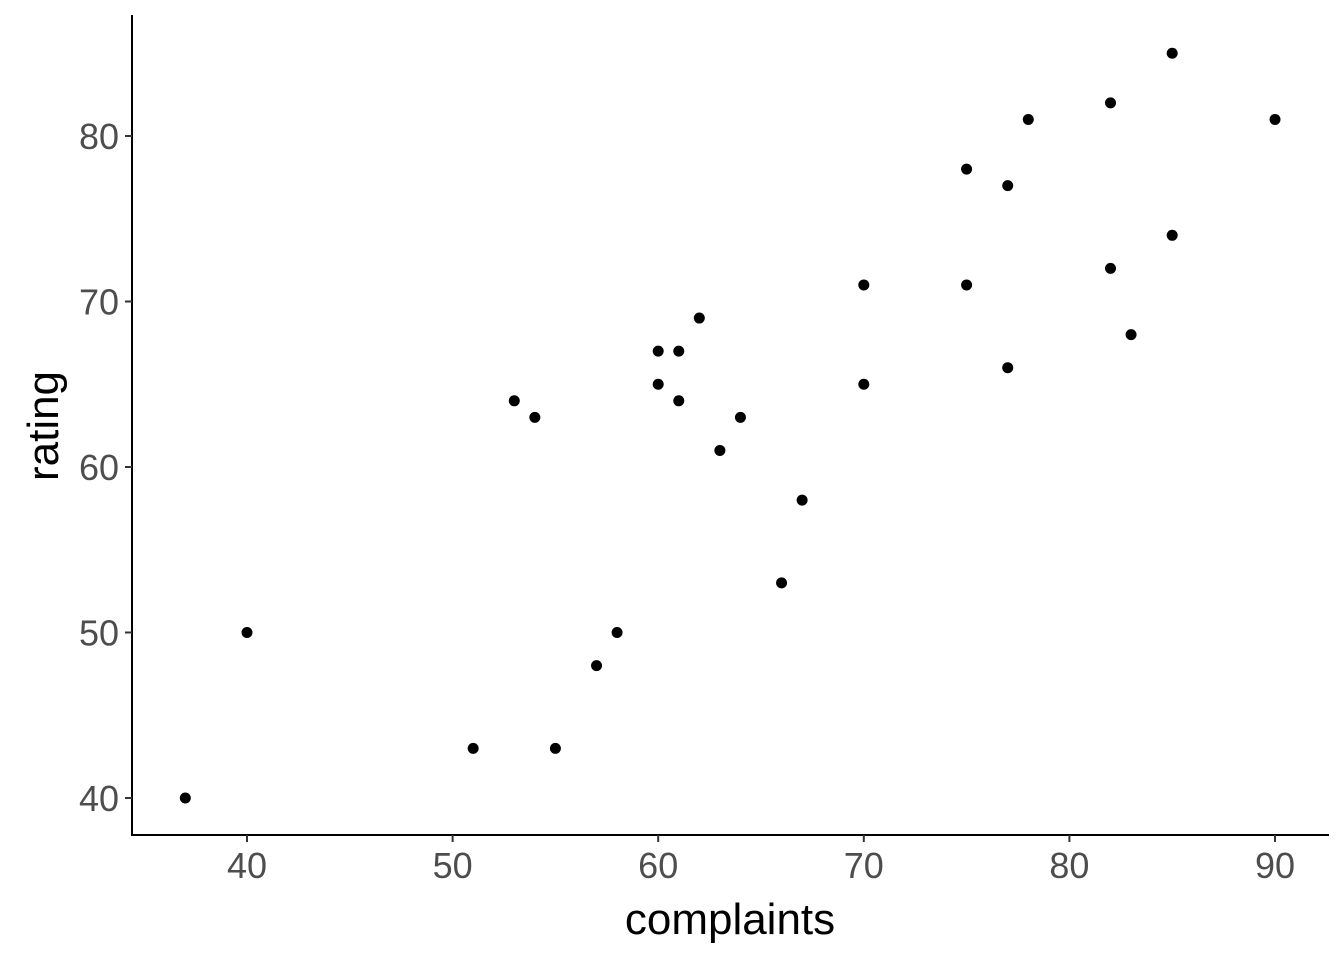 This screenshot has width=1344, height=960. Describe the element at coordinates (864, 865) in the screenshot. I see `x-tick-label: 70` at that location.